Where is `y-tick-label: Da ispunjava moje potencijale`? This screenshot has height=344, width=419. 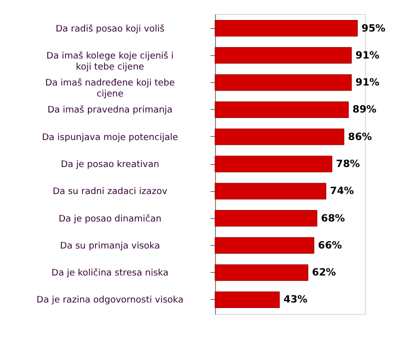 y-tick-label: Da ispunjava moje potencijale is located at coordinates (110, 137).